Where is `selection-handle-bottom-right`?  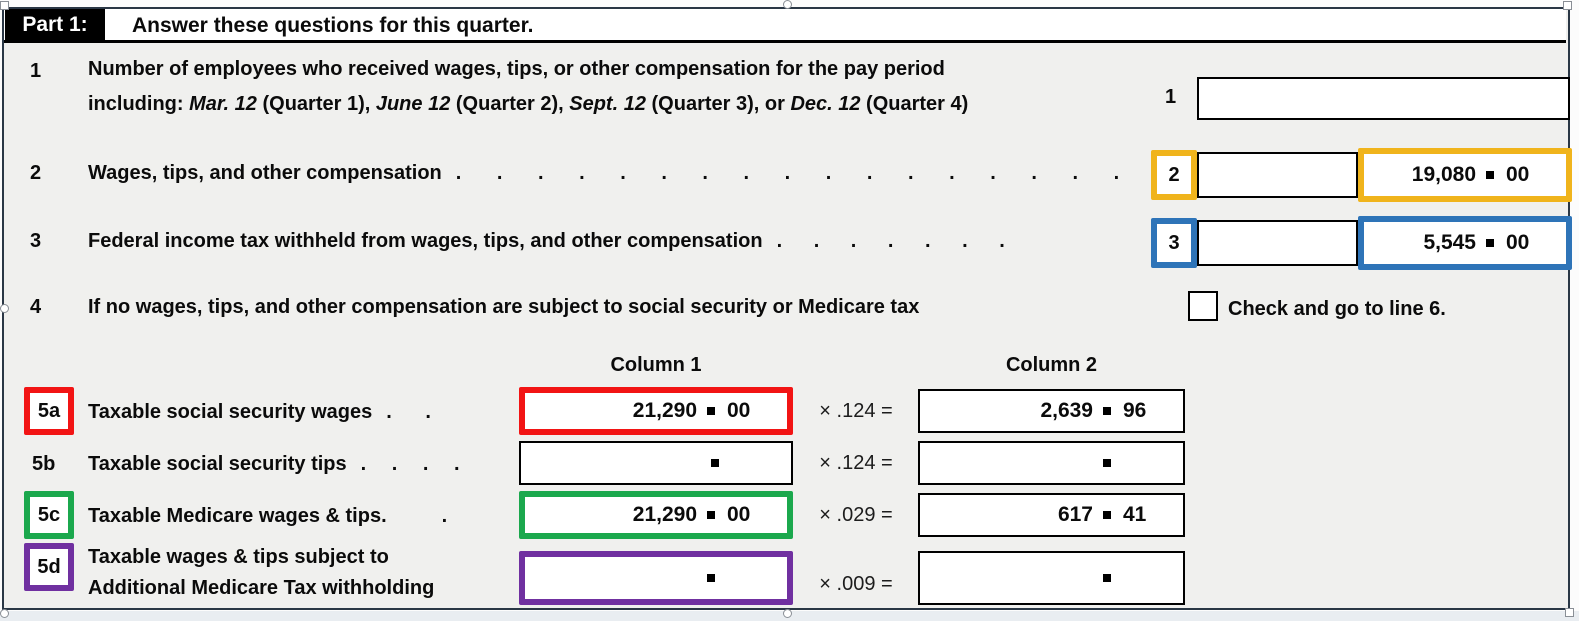
selection-handle-bottom-right is located at coordinates (1569, 612).